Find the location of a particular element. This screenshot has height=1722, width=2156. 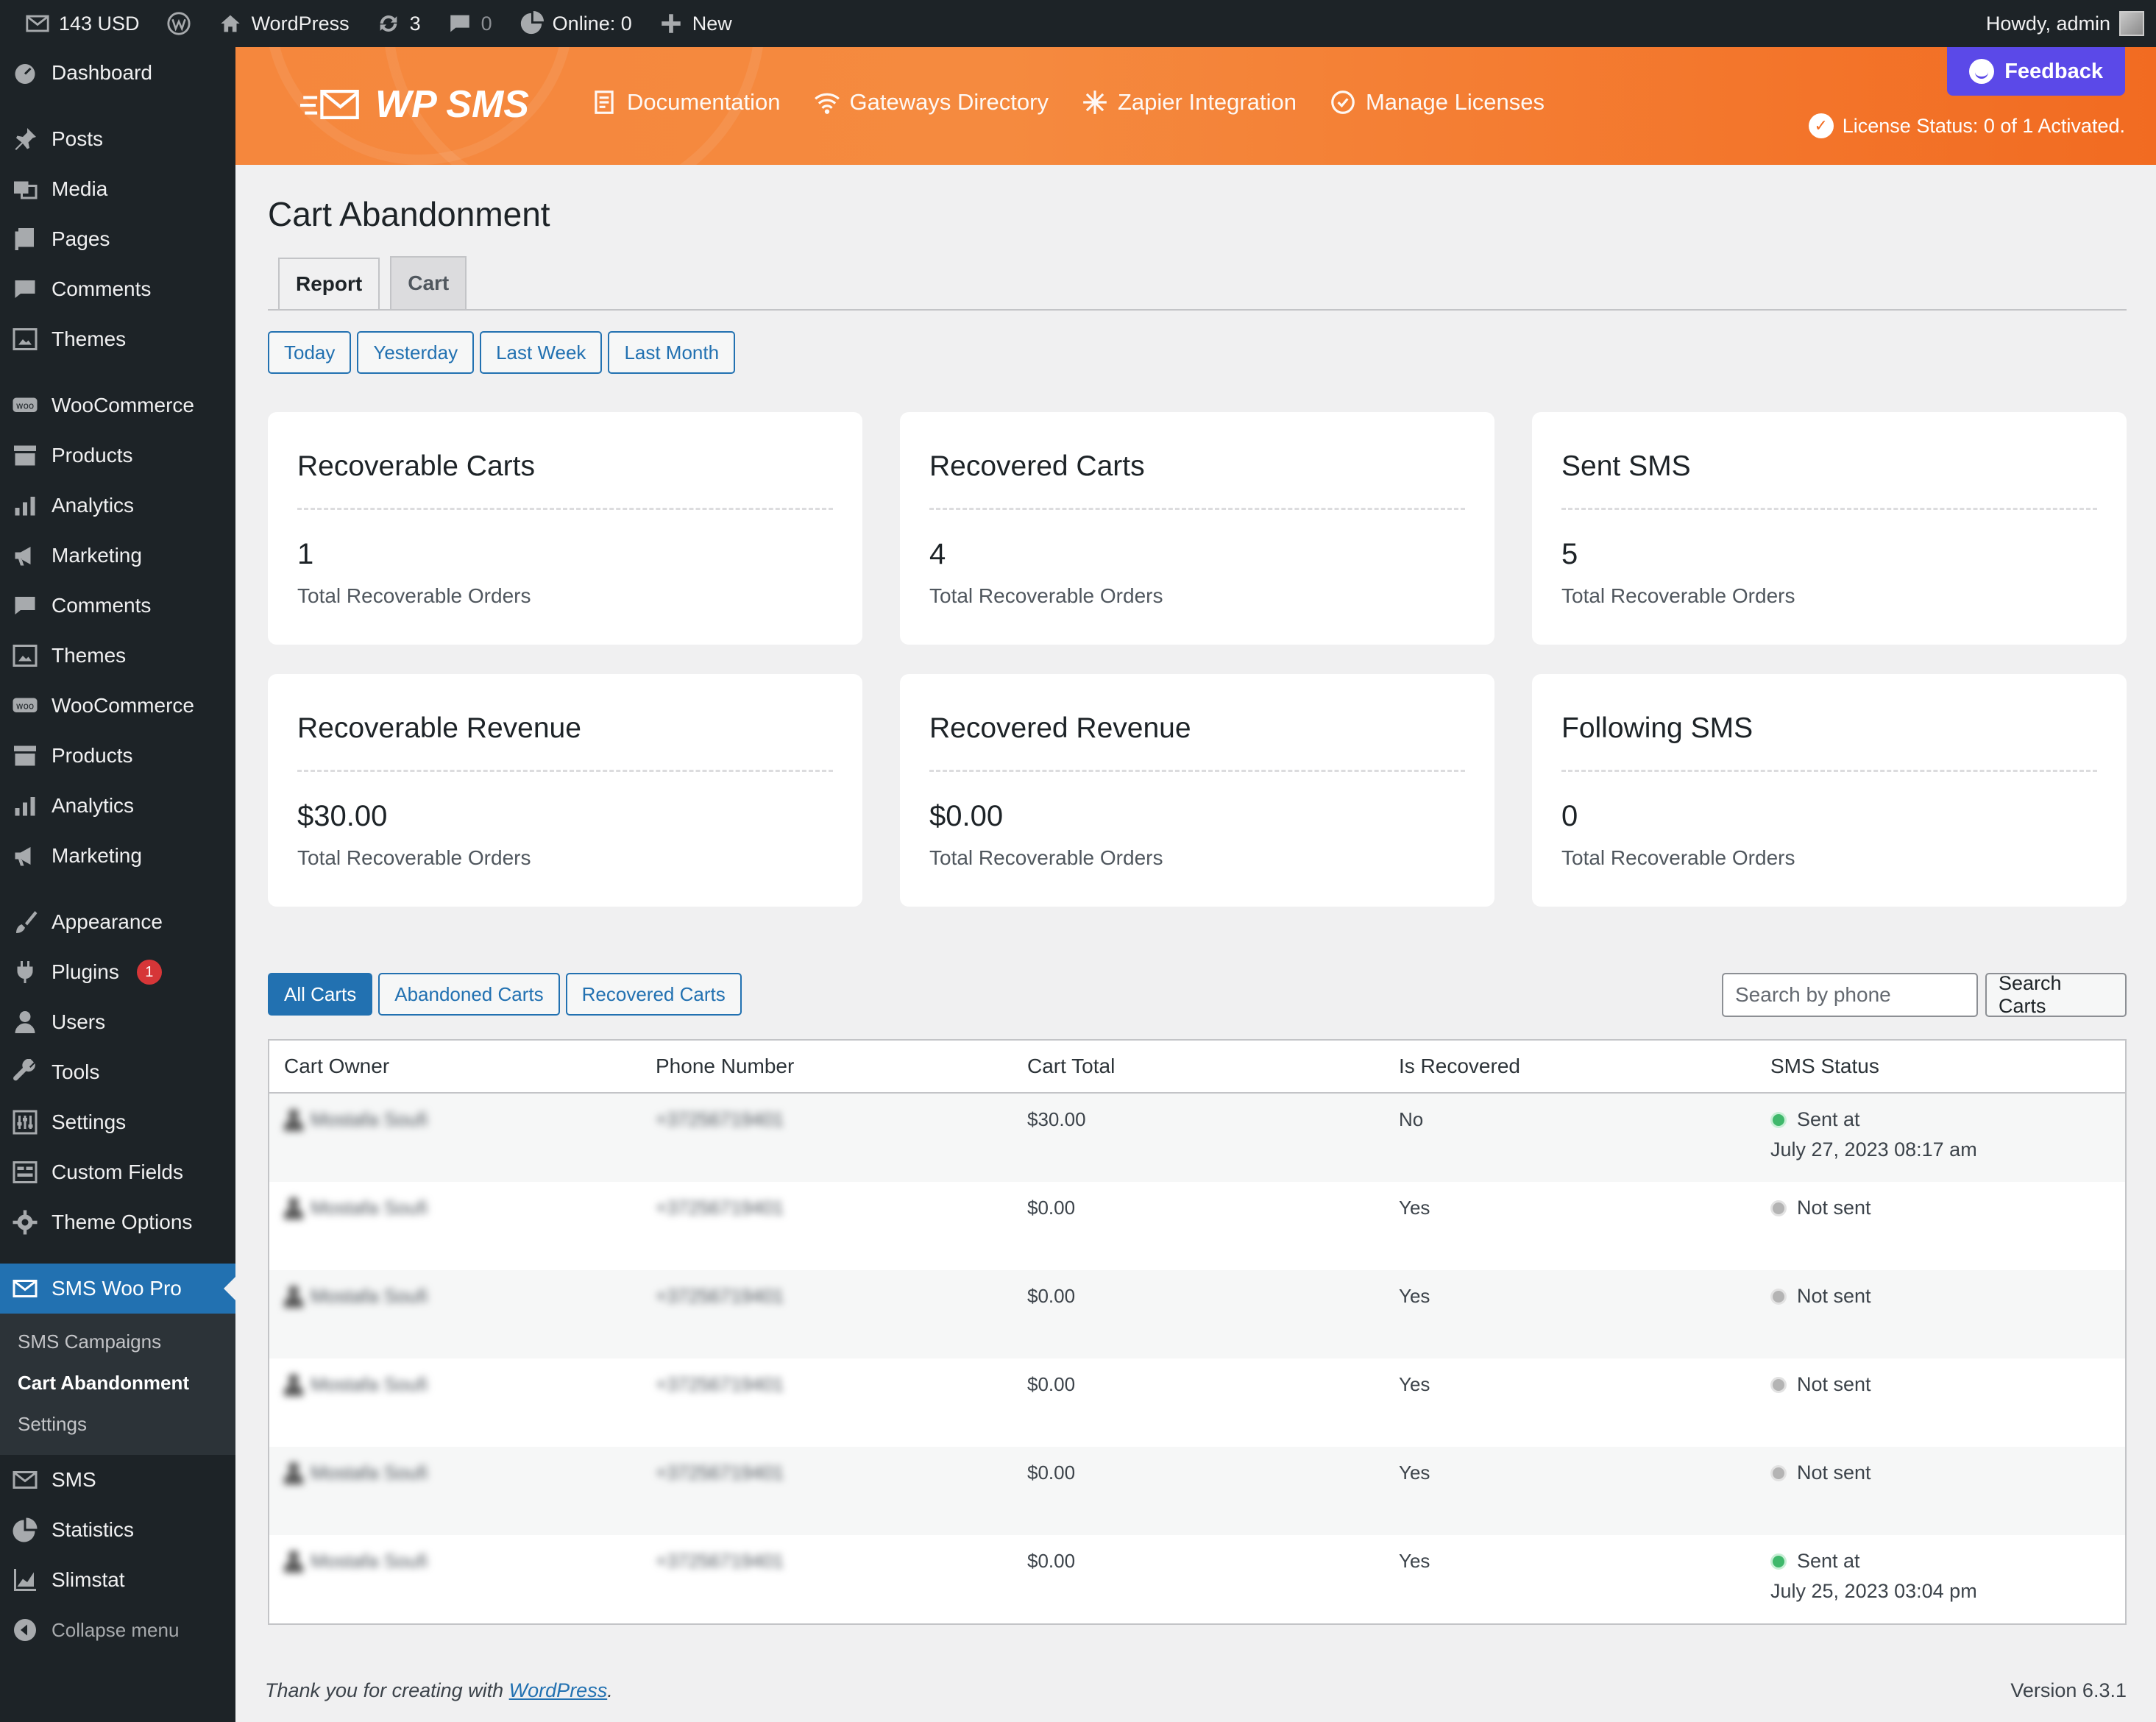

my-account: Howdy, admin is located at coordinates (2064, 24).